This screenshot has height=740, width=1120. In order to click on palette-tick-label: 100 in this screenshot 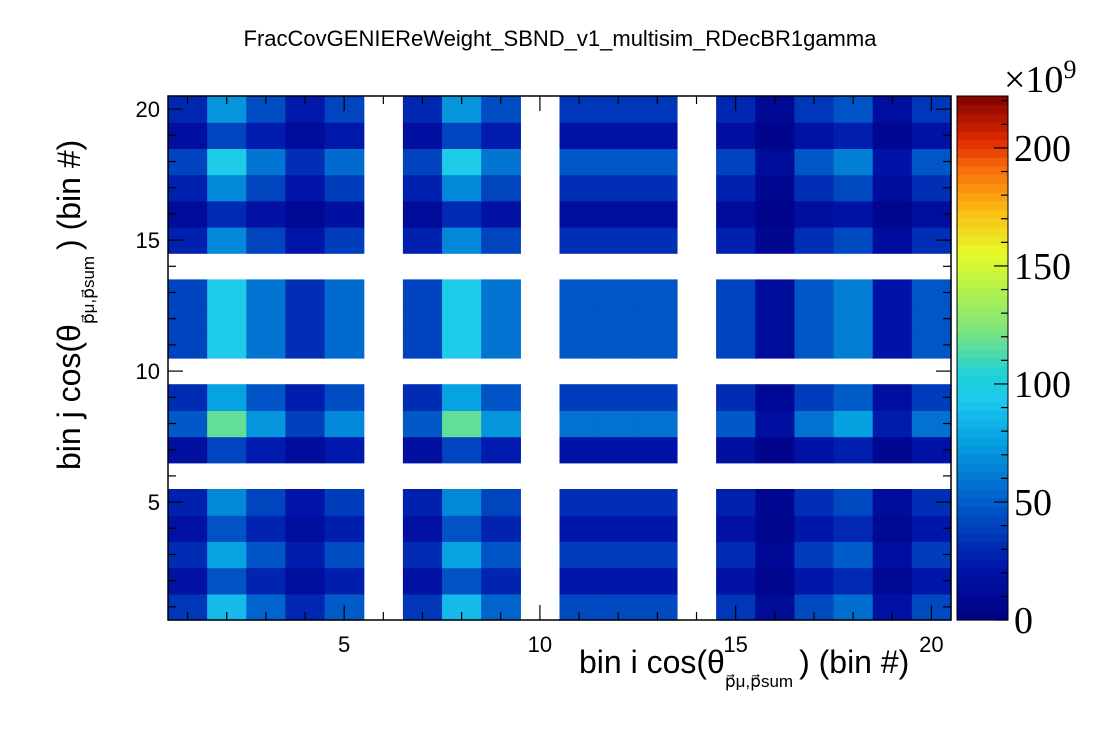, I will do `click(1042, 385)`.